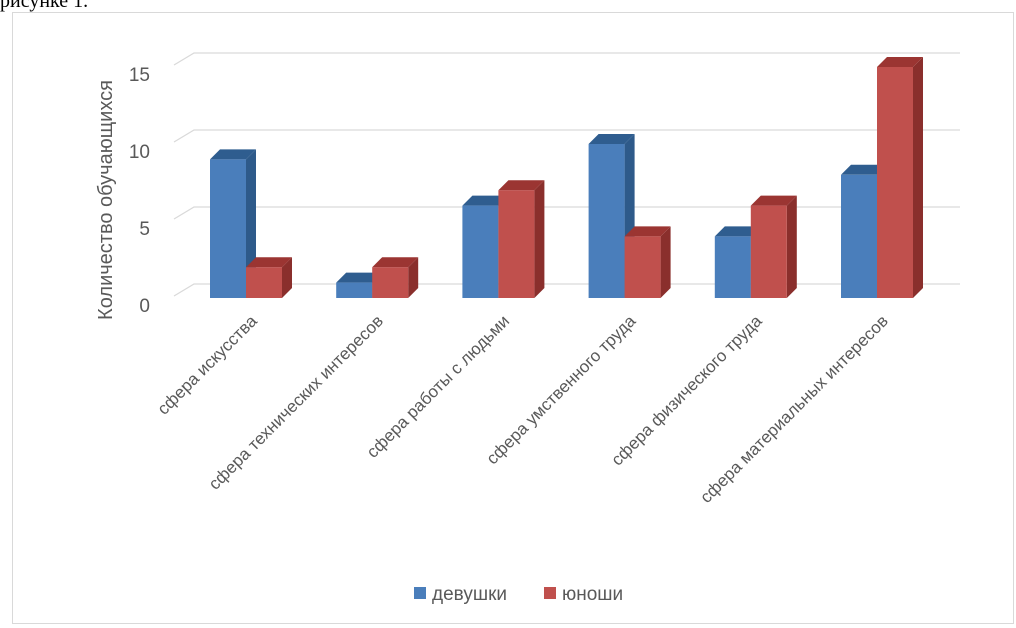 The image size is (1016, 628). Describe the element at coordinates (208, 365) in the screenshot. I see `x-category-label: сфера искусства` at that location.